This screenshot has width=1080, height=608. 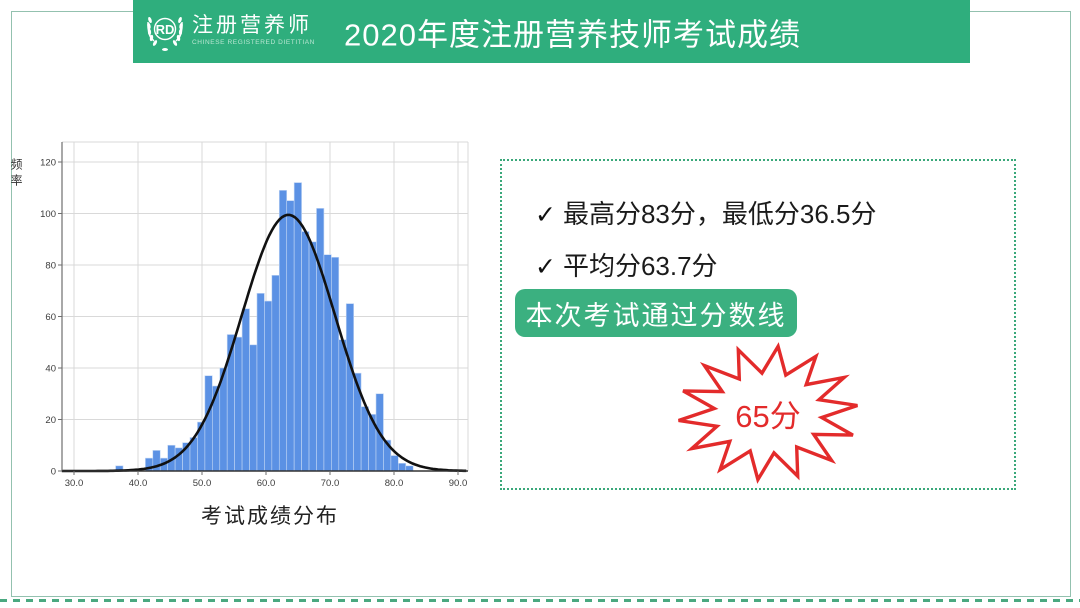 What do you see at coordinates (48, 162) in the screenshot?
I see `y-tick-label: 120` at bounding box center [48, 162].